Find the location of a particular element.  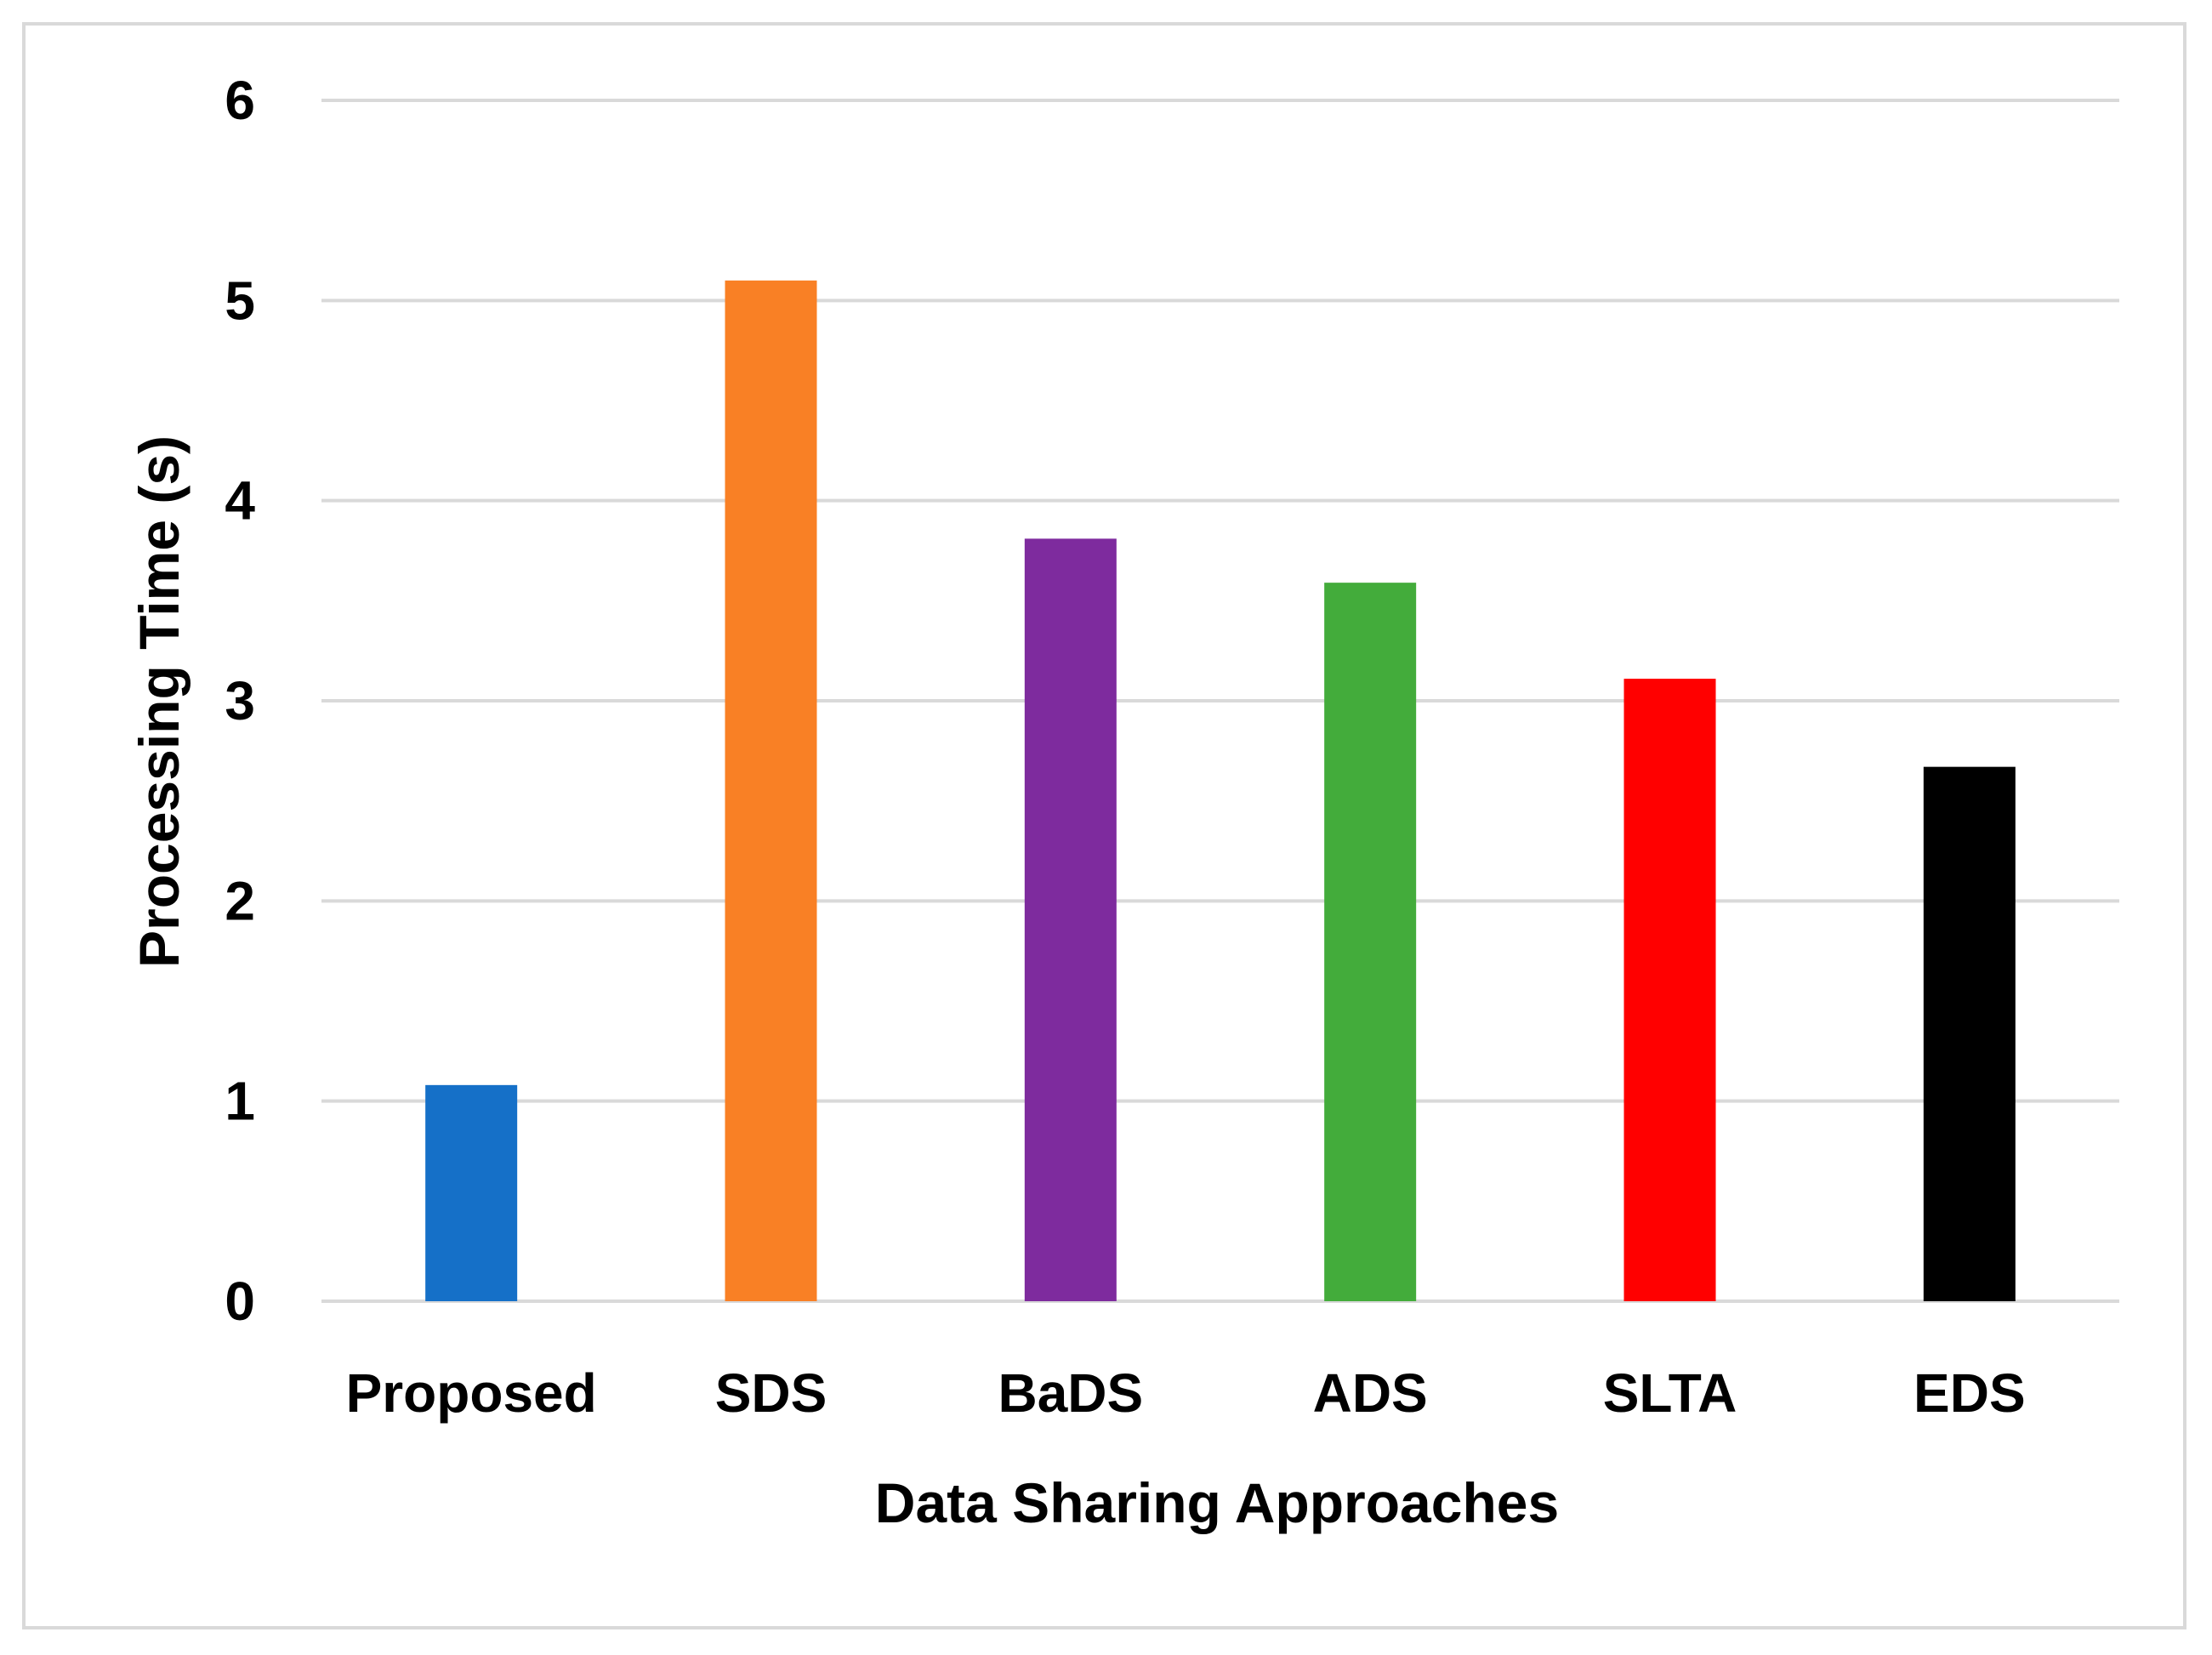

y-tick-label: 3 is located at coordinates (240, 700).